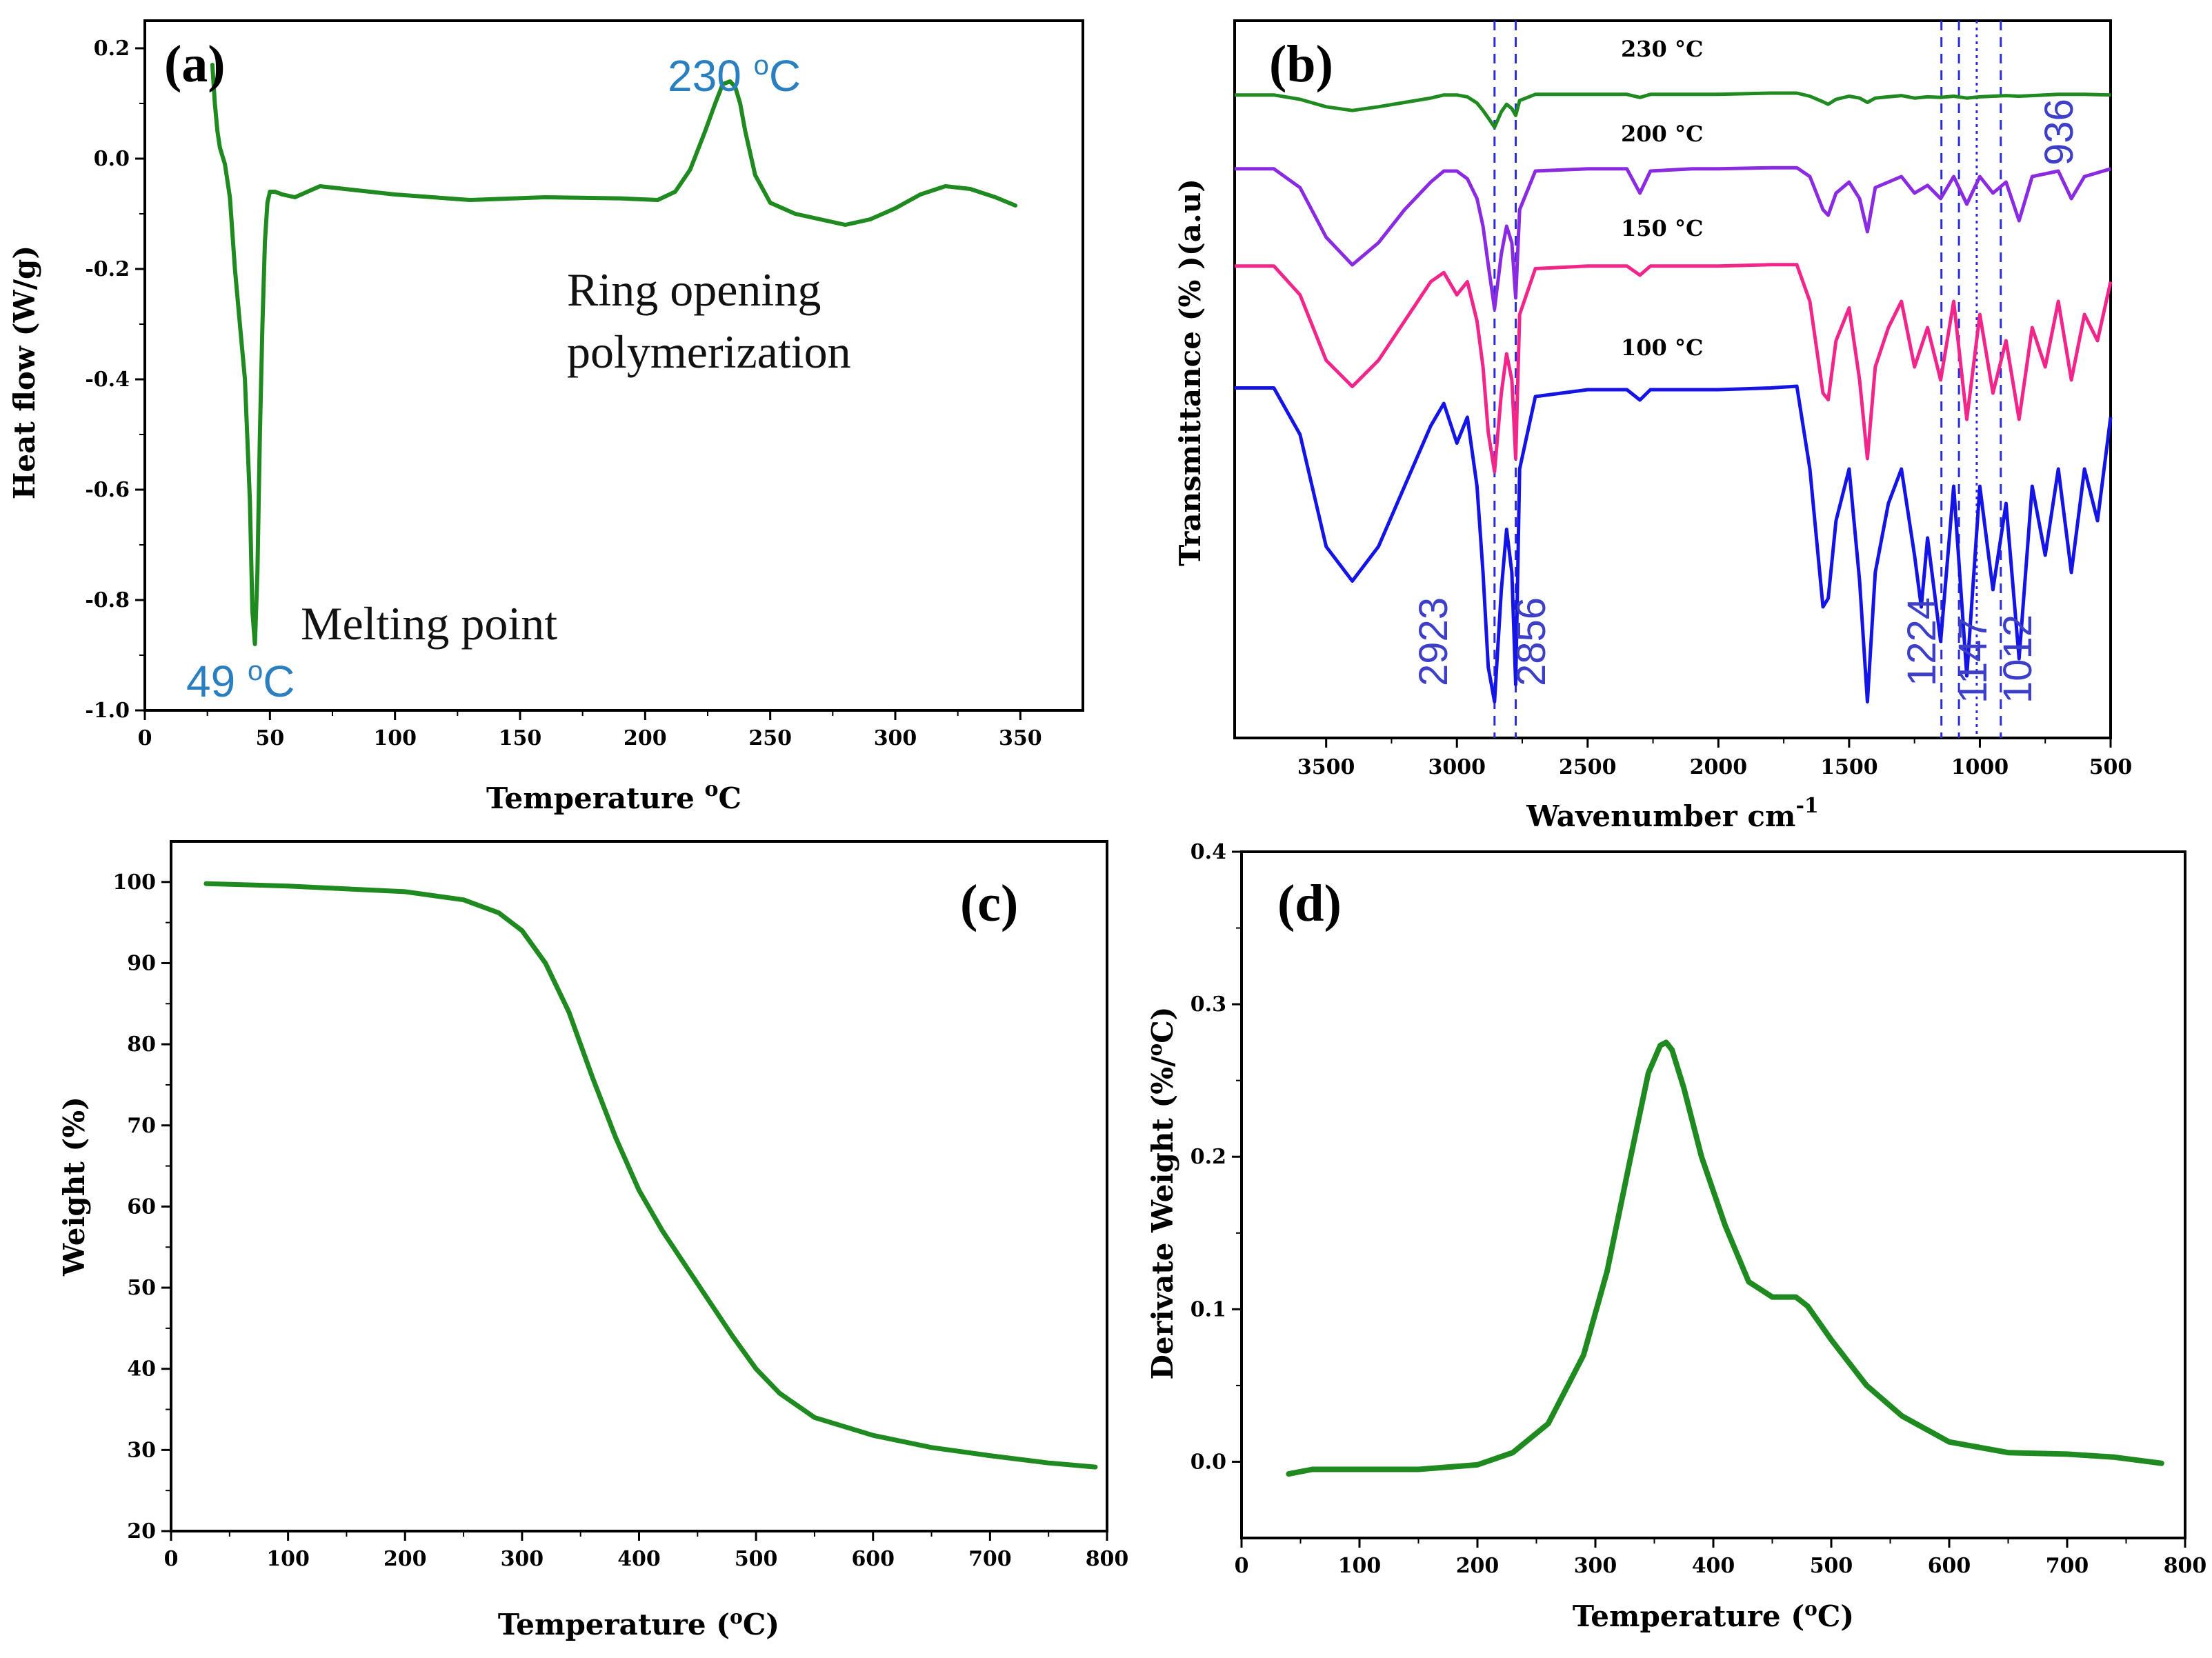  I want to click on annotation-polymerization: polymerization, so click(709, 352).